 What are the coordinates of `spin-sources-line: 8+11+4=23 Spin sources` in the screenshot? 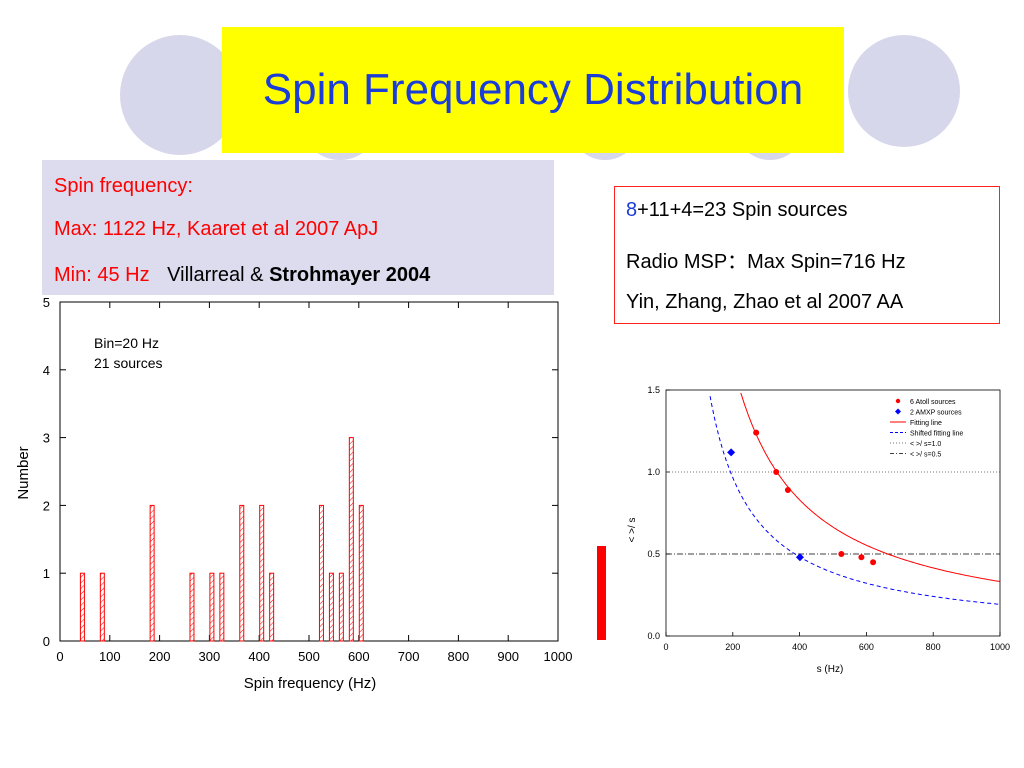 It's located at (736, 210).